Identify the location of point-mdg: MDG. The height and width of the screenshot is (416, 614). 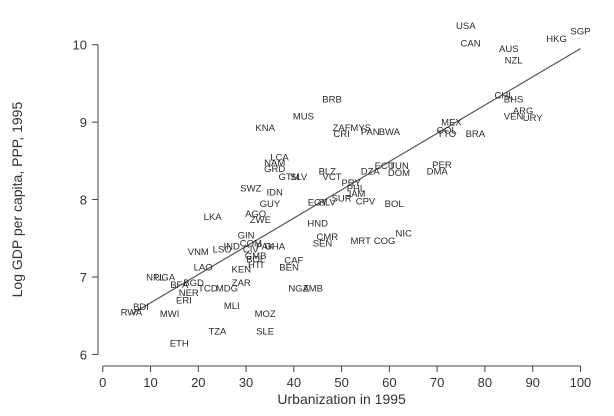
(227, 288).